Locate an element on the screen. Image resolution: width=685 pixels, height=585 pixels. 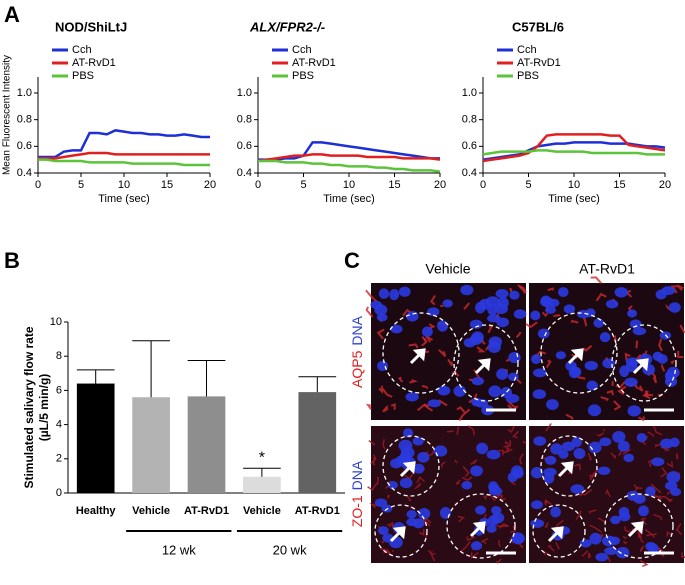
y-tick-label: 8 is located at coordinates (59, 356).